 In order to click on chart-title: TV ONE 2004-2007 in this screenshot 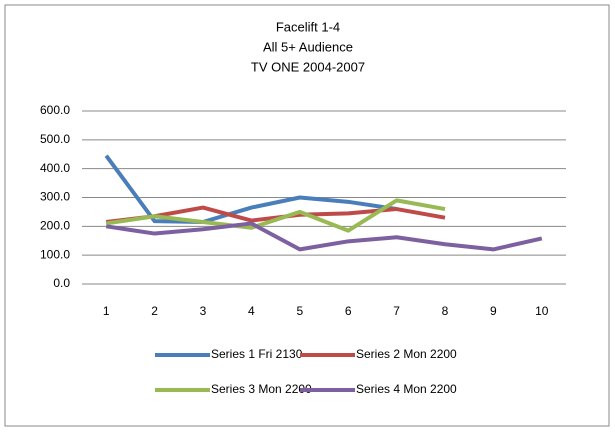, I will do `click(308, 66)`.